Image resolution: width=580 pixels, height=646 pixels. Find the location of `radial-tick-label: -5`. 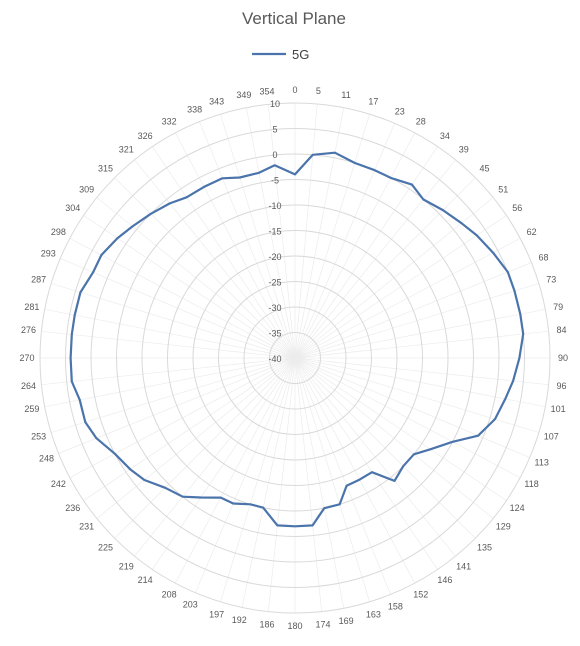

radial-tick-label: -5 is located at coordinates (275, 181).